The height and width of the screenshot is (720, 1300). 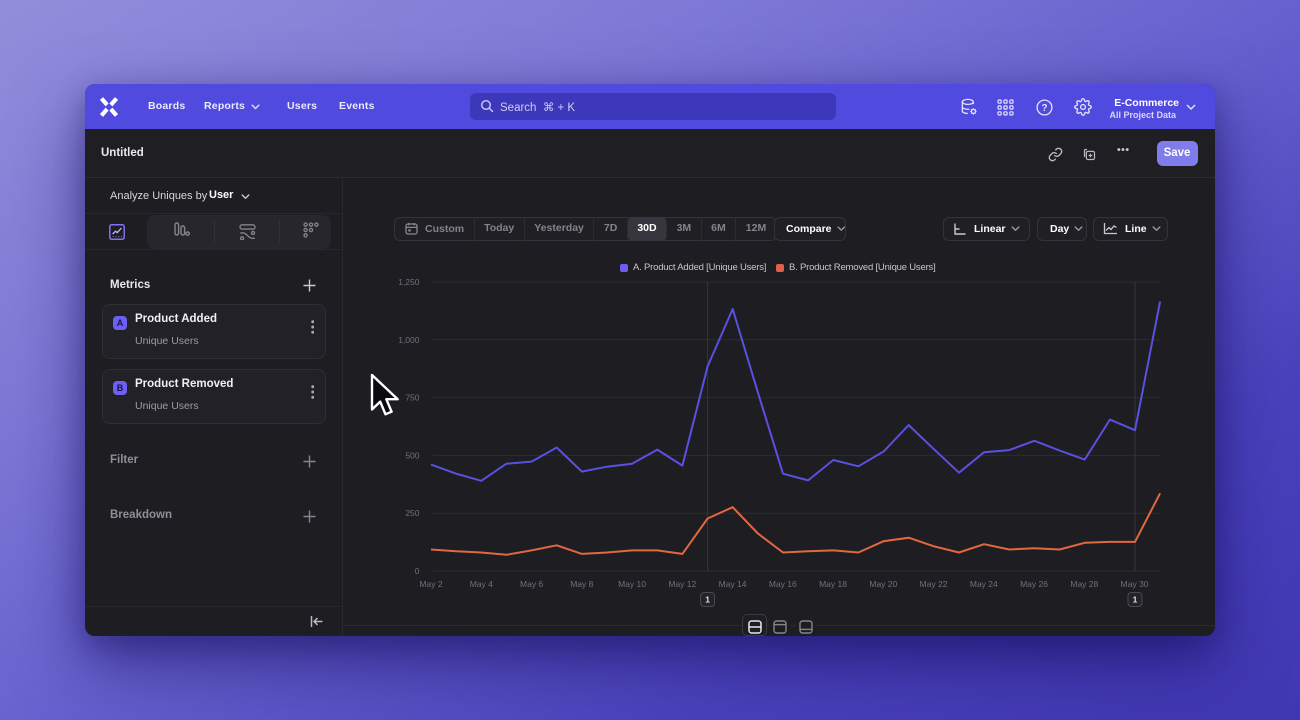 I want to click on svg-text: May 4, so click(x=481, y=584).